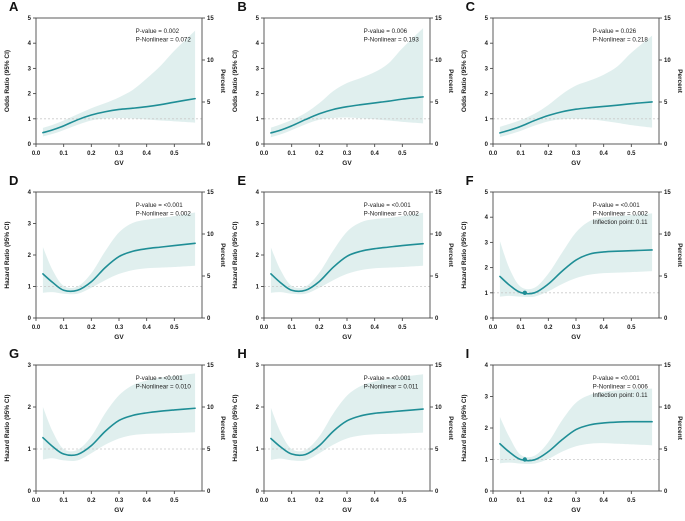  What do you see at coordinates (242, 7) in the screenshot?
I see `panel-letter-B: B` at bounding box center [242, 7].